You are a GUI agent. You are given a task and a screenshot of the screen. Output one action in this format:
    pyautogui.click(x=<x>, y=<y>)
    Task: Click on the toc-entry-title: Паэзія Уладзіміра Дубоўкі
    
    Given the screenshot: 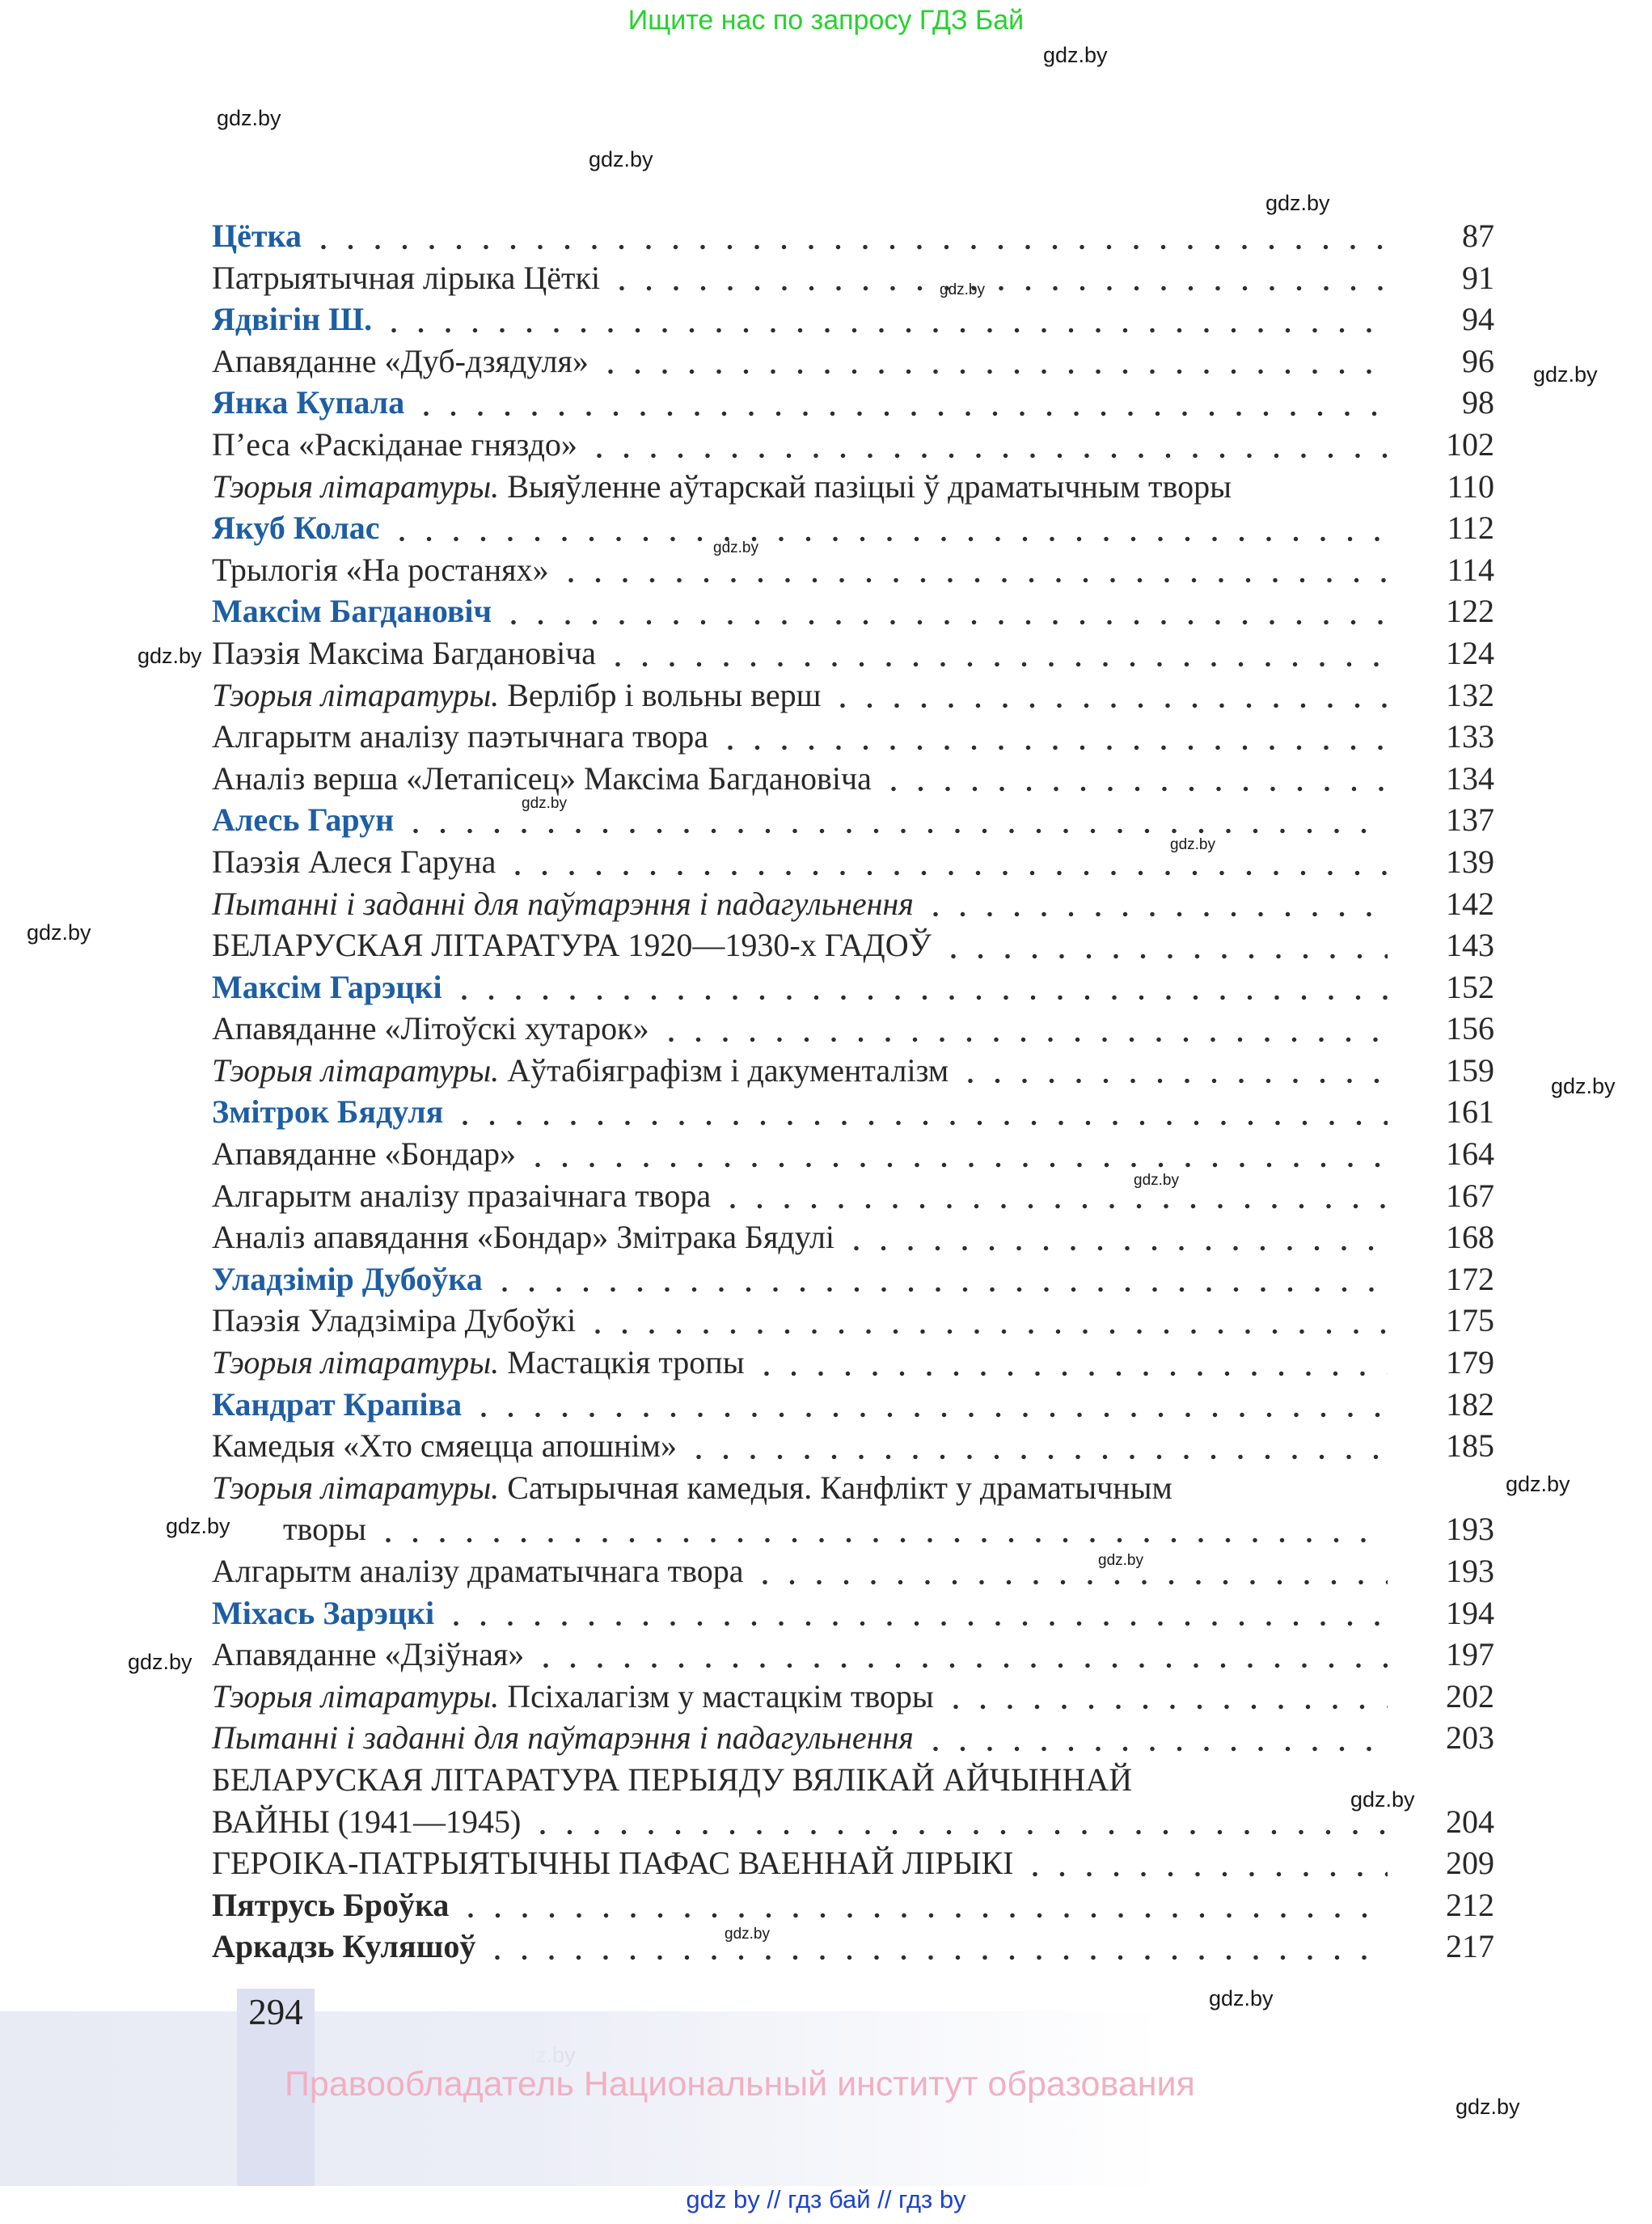 What is the action you would take?
    pyautogui.click(x=394, y=1320)
    